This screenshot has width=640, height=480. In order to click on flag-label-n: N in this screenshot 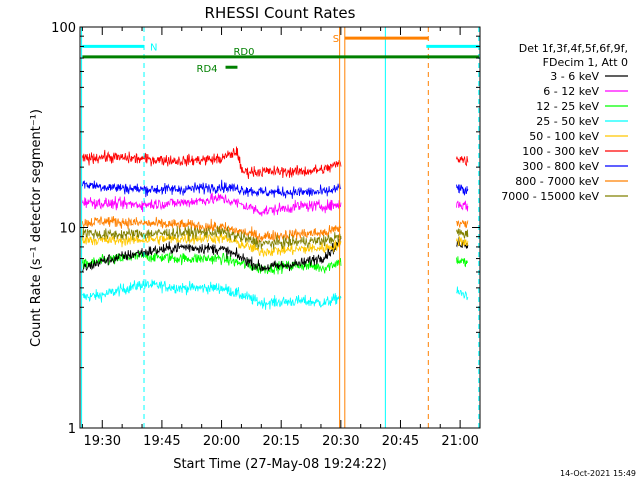, I will do `click(153, 47)`.